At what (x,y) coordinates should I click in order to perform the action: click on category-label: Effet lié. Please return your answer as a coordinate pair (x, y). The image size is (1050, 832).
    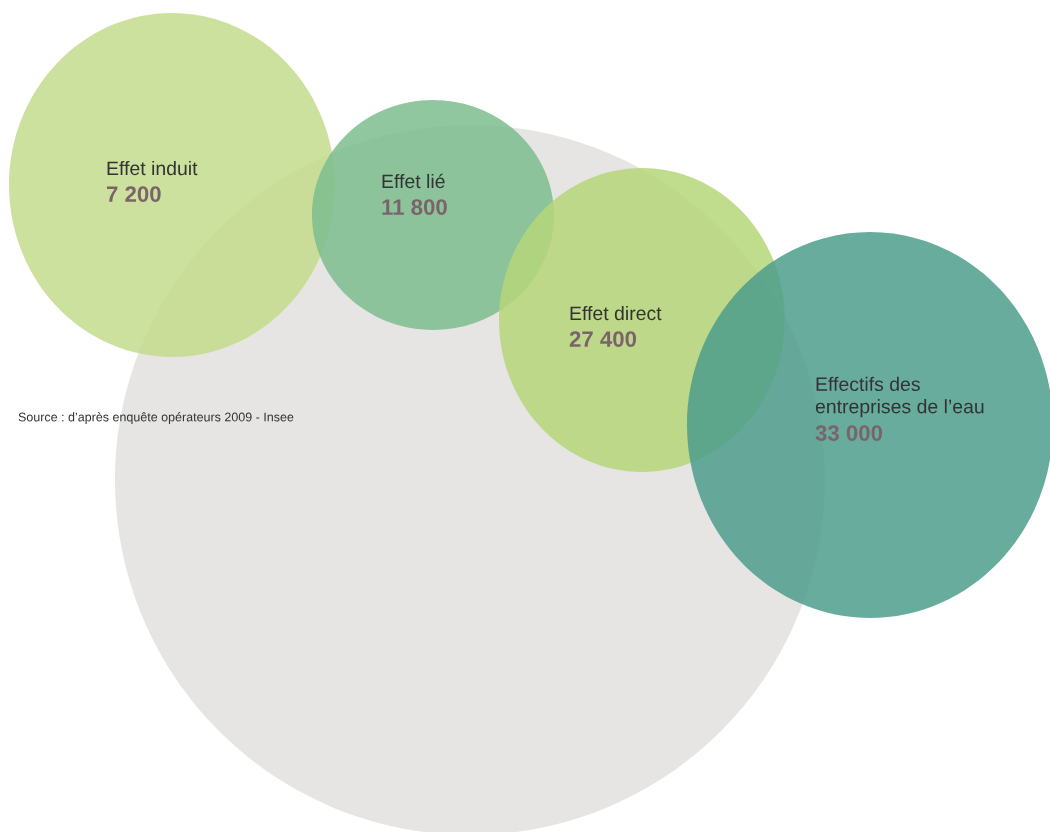
    Looking at the image, I should click on (413, 181).